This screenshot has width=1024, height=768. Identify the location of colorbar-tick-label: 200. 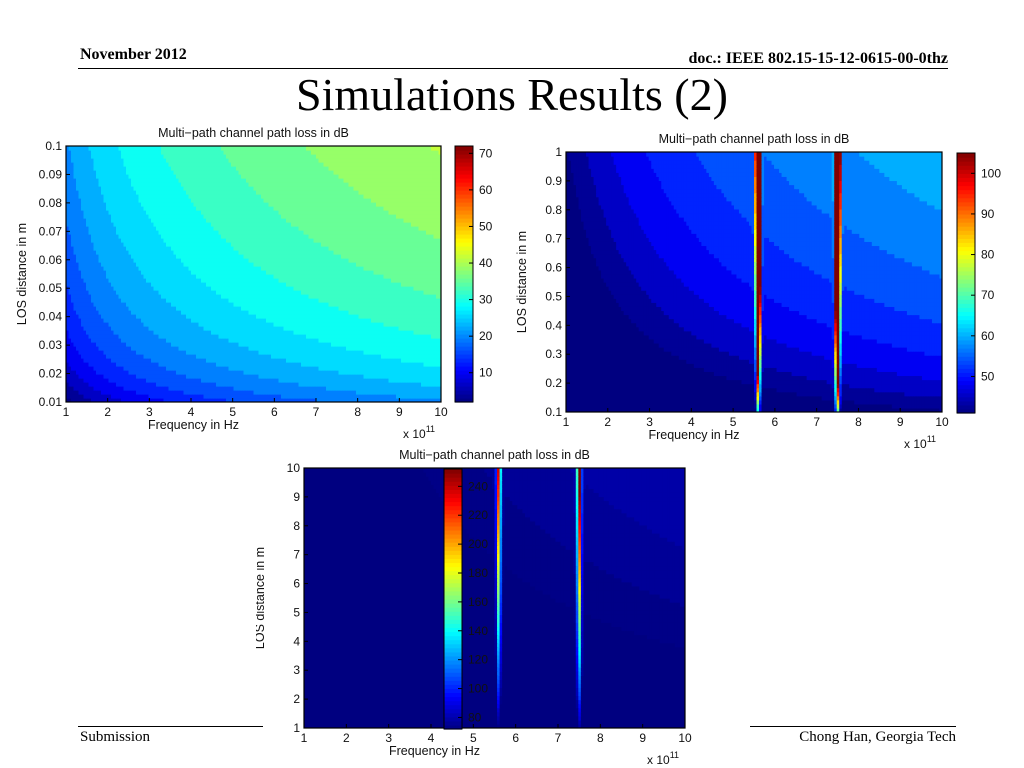
(478, 544).